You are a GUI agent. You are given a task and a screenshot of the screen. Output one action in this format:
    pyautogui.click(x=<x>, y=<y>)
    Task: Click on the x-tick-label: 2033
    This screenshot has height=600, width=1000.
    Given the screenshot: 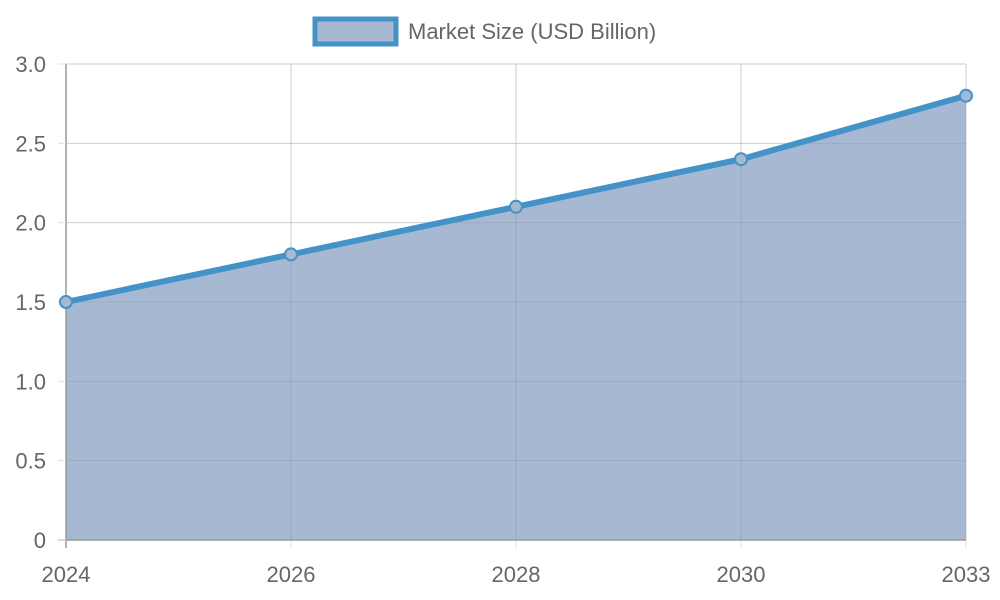 What is the action you would take?
    pyautogui.click(x=966, y=574)
    